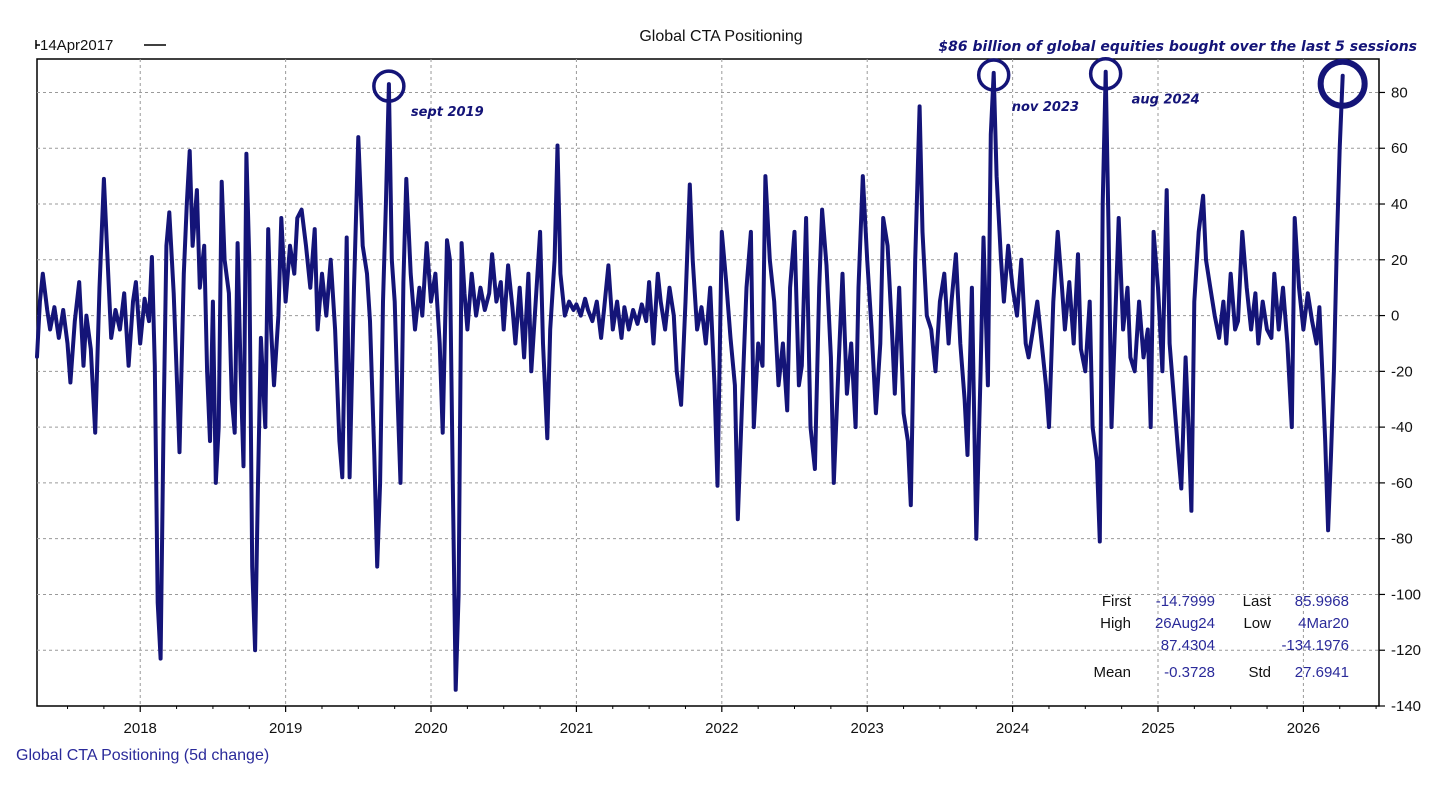 This screenshot has width=1456, height=793. Describe the element at coordinates (1399, 204) in the screenshot. I see `y-tick-label-40: 40` at that location.